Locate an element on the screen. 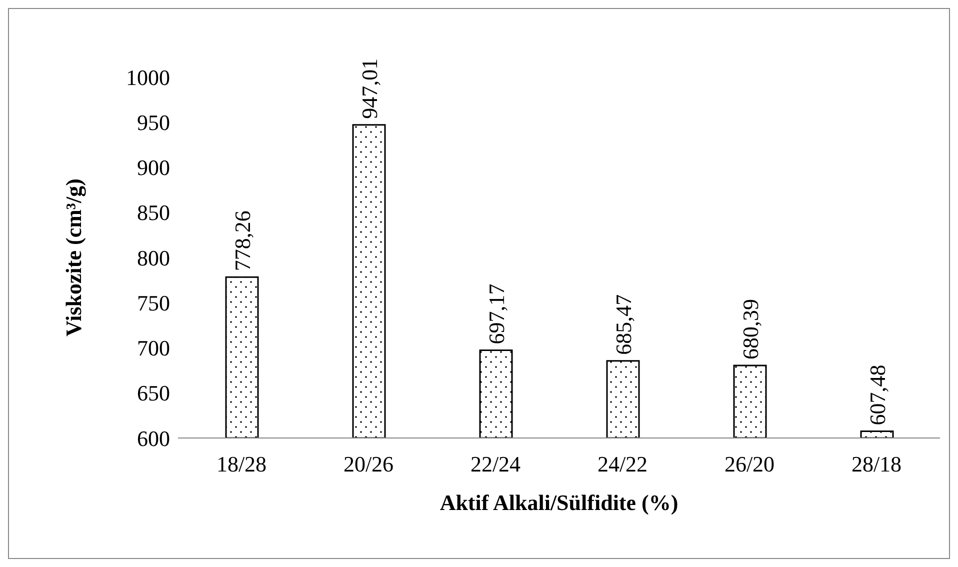 Image resolution: width=958 pixels, height=567 pixels. y-tick-label: 700 is located at coordinates (153, 348).